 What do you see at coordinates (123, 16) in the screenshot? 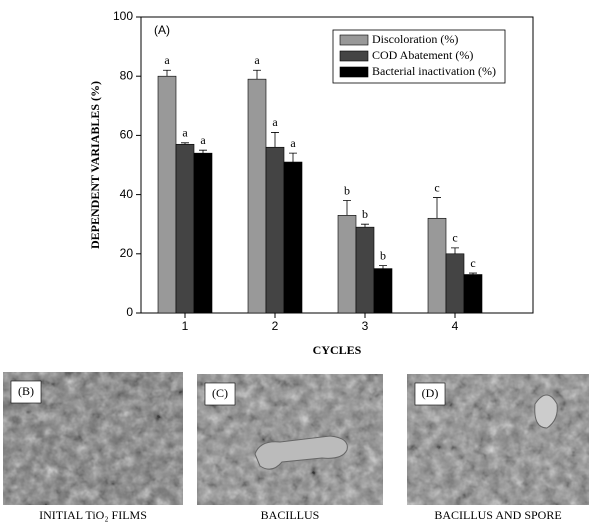
I see `y-tick-label: 100` at bounding box center [123, 16].